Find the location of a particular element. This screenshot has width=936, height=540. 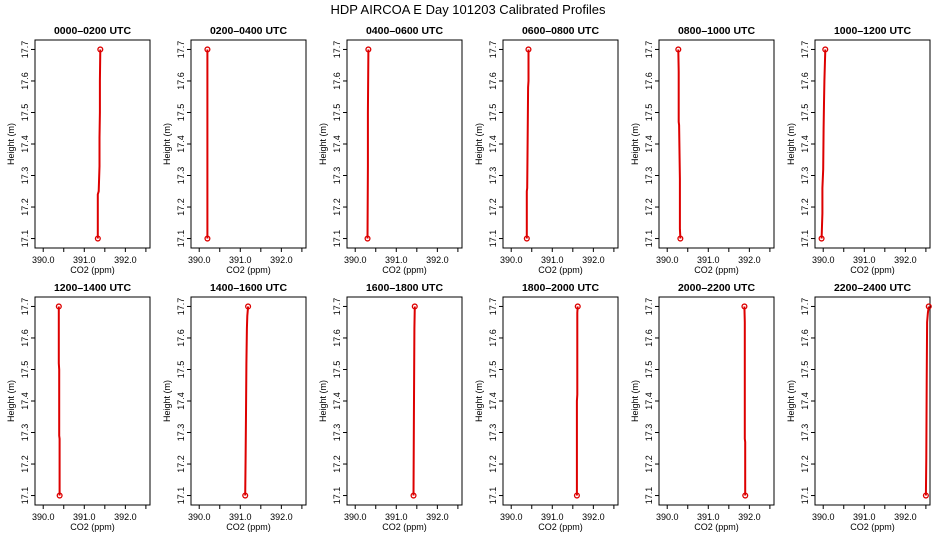

panel-title: 0600–0800 UTC is located at coordinates (560, 31).